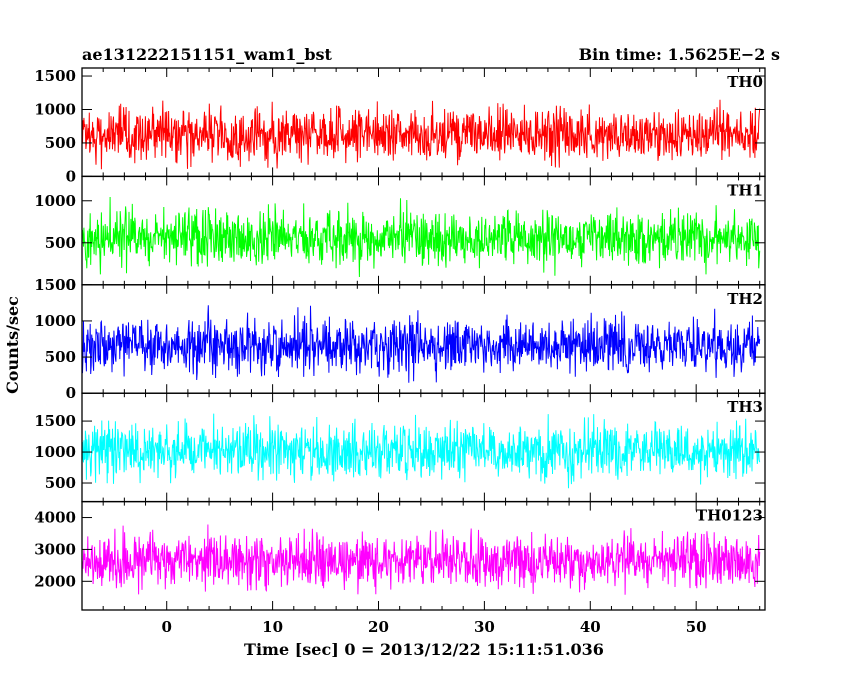 Image resolution: width=850 pixels, height=680 pixels. What do you see at coordinates (421, 451) in the screenshot?
I see `series-line-th3` at bounding box center [421, 451].